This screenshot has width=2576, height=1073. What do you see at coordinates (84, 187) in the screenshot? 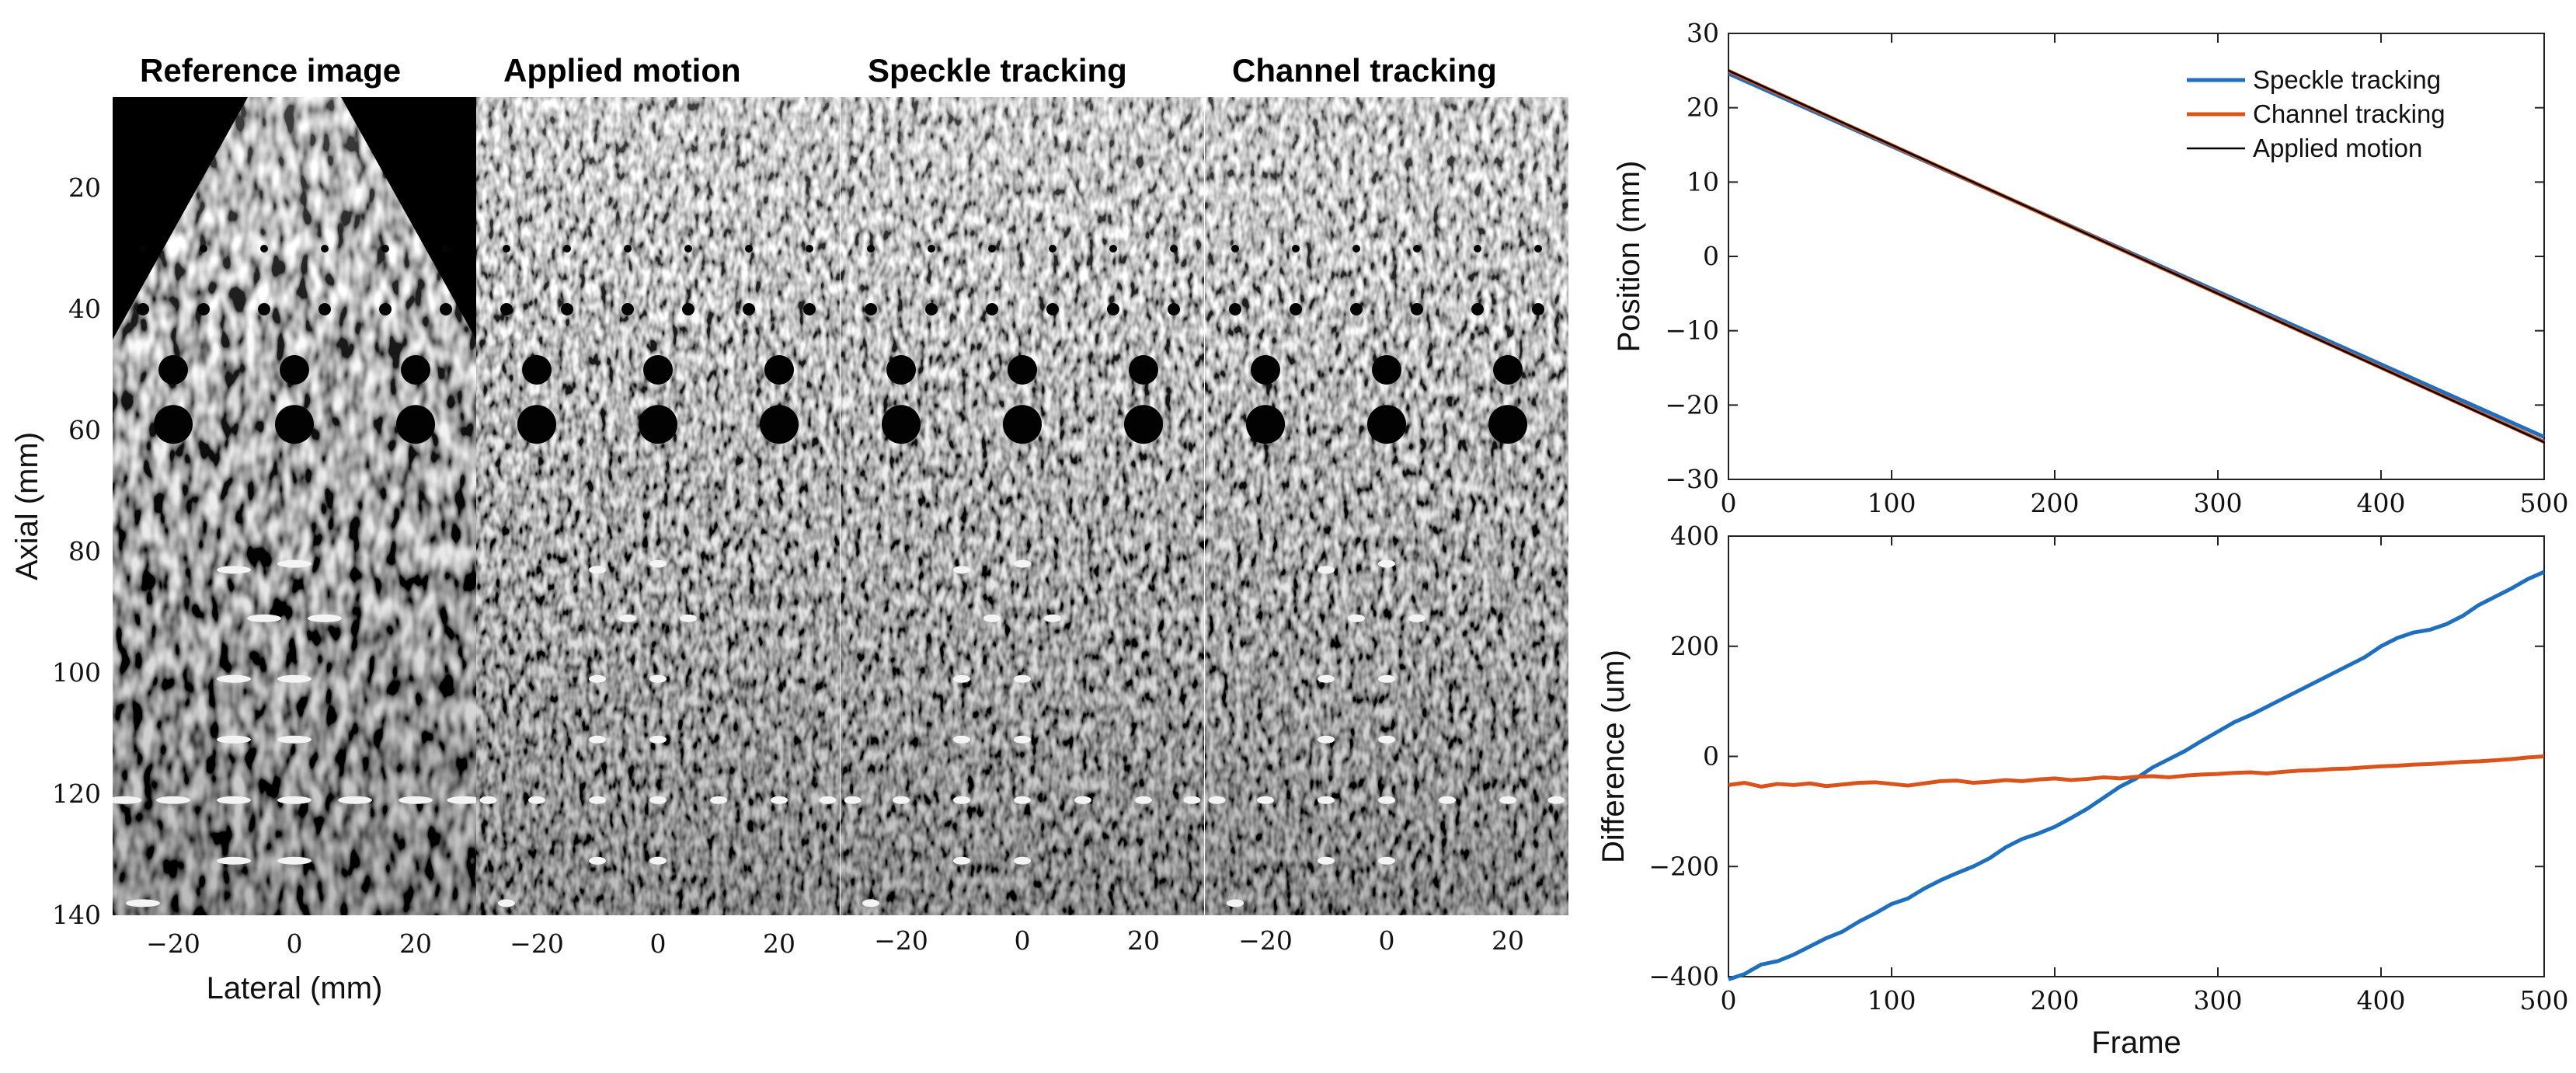
I see `axial-tick-label: 20` at bounding box center [84, 187].